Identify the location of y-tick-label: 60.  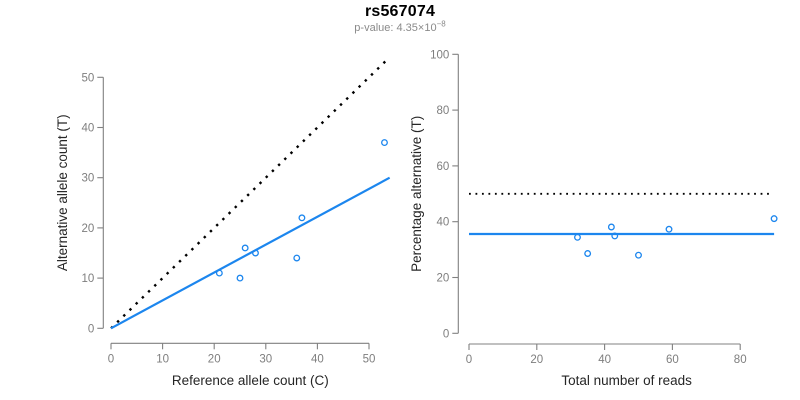
(443, 167).